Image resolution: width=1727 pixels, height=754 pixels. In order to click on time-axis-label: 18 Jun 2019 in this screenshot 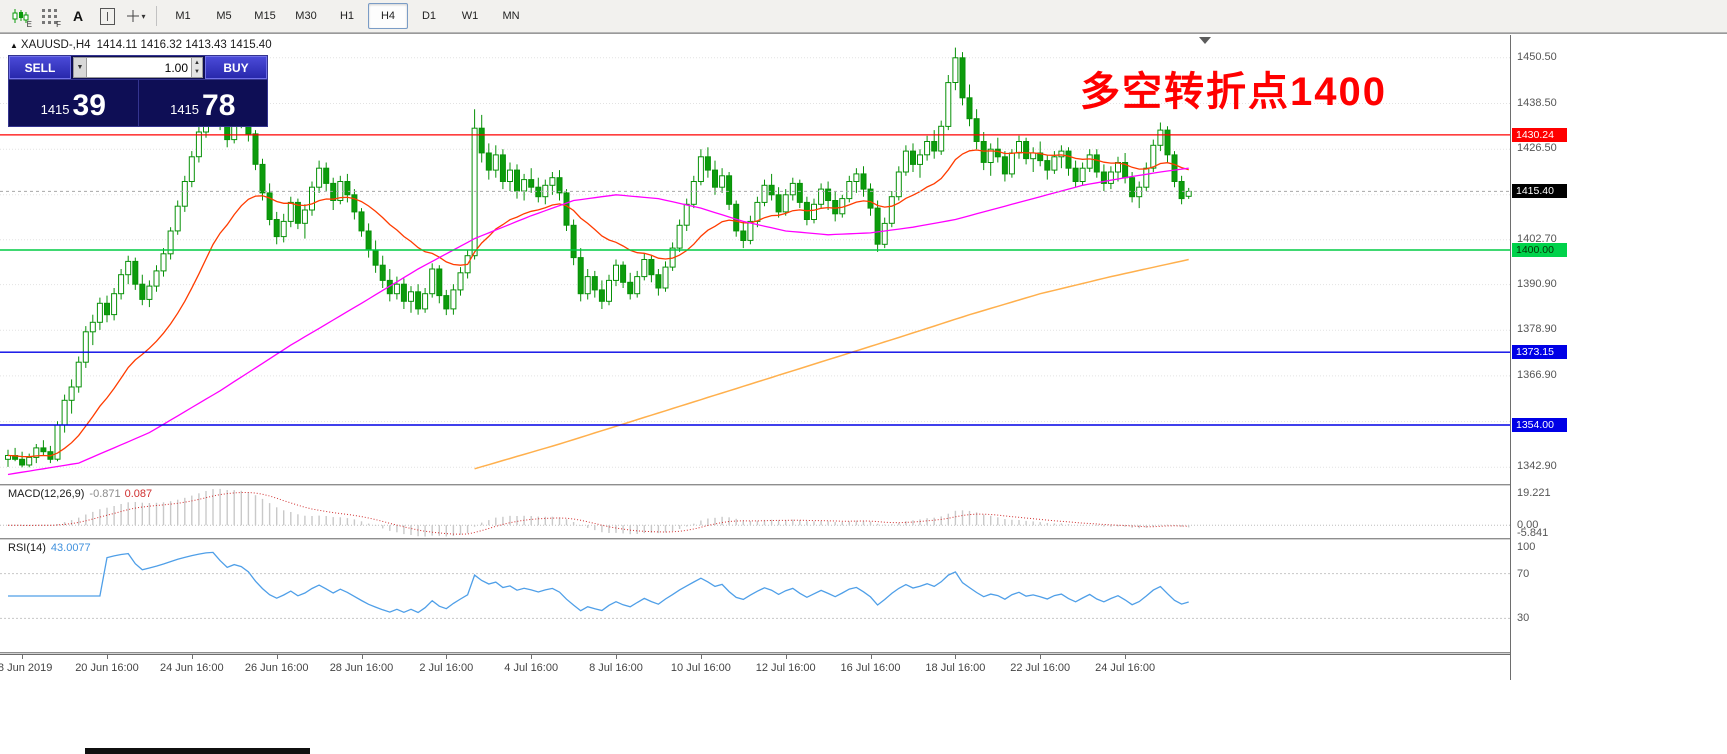, I will do `click(26, 668)`.